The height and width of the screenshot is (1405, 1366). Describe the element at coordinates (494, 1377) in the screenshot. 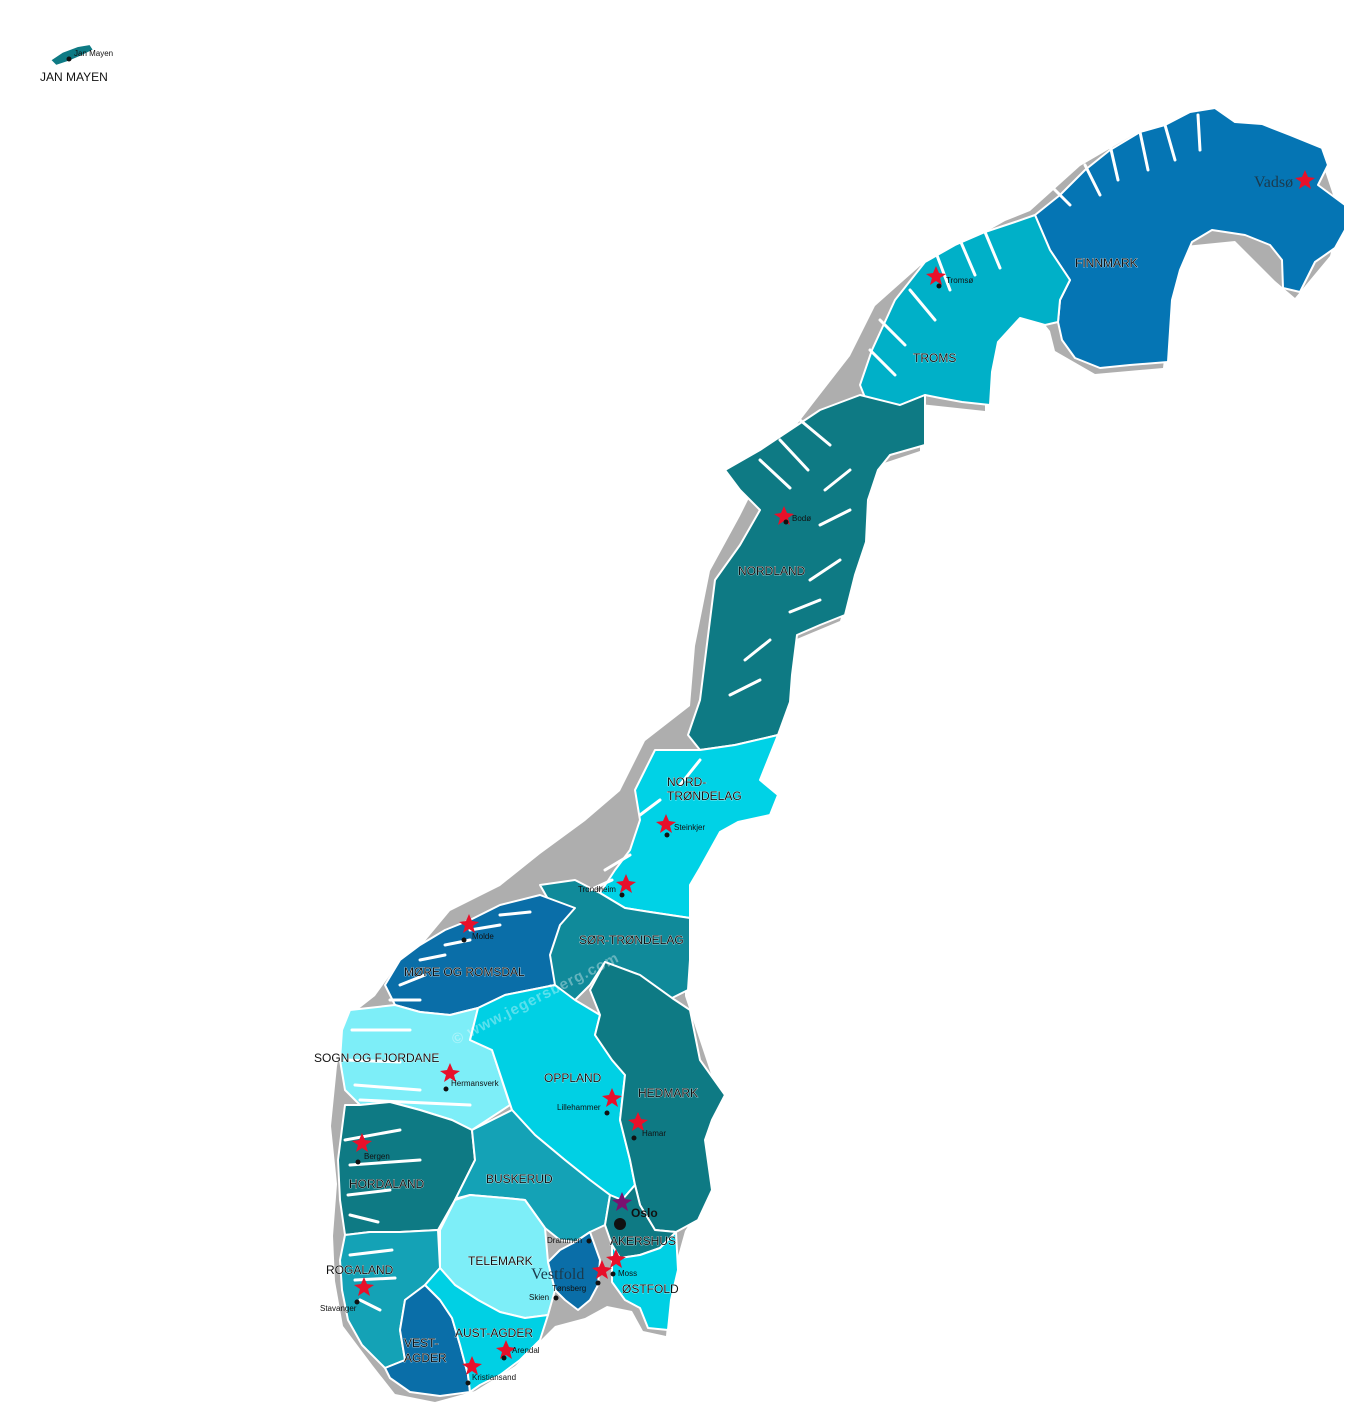

I see `city-label-kristiansand: Kristiansand` at that location.